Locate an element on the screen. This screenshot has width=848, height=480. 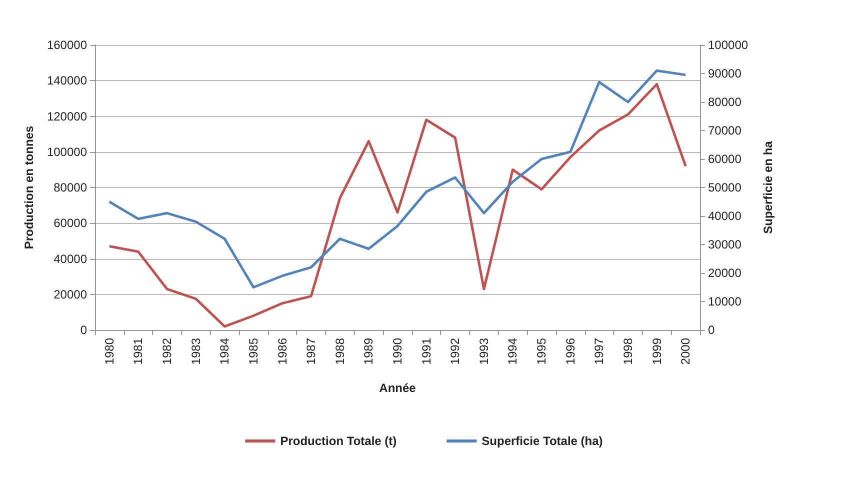
x-tick-label: 1988 is located at coordinates (339, 351).